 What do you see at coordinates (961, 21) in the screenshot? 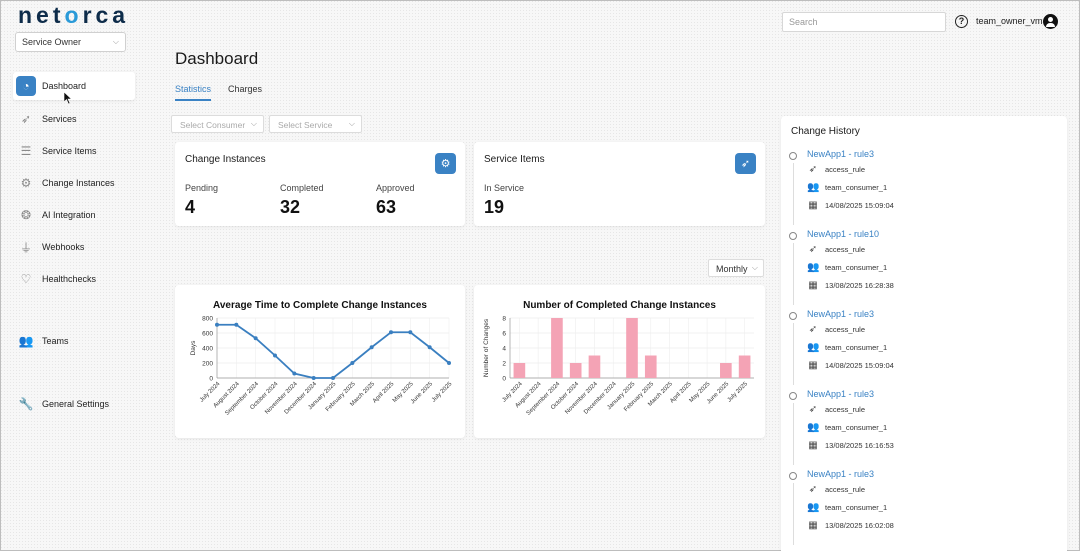
I see `help-icon: ?` at bounding box center [961, 21].